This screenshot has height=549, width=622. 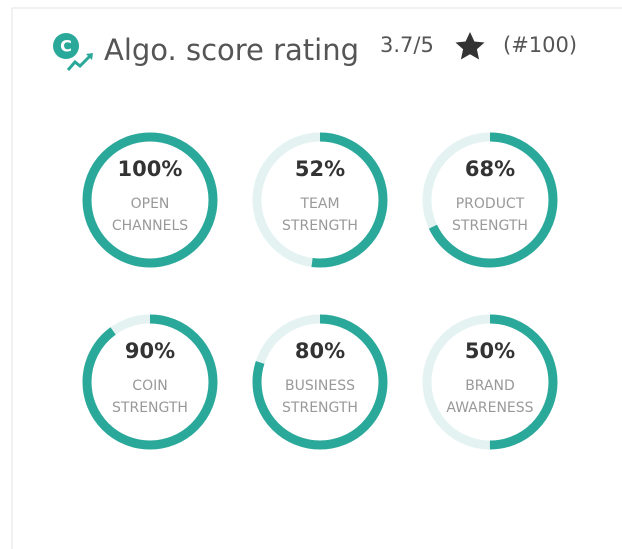 What do you see at coordinates (470, 46) in the screenshot?
I see `star-icon` at bounding box center [470, 46].